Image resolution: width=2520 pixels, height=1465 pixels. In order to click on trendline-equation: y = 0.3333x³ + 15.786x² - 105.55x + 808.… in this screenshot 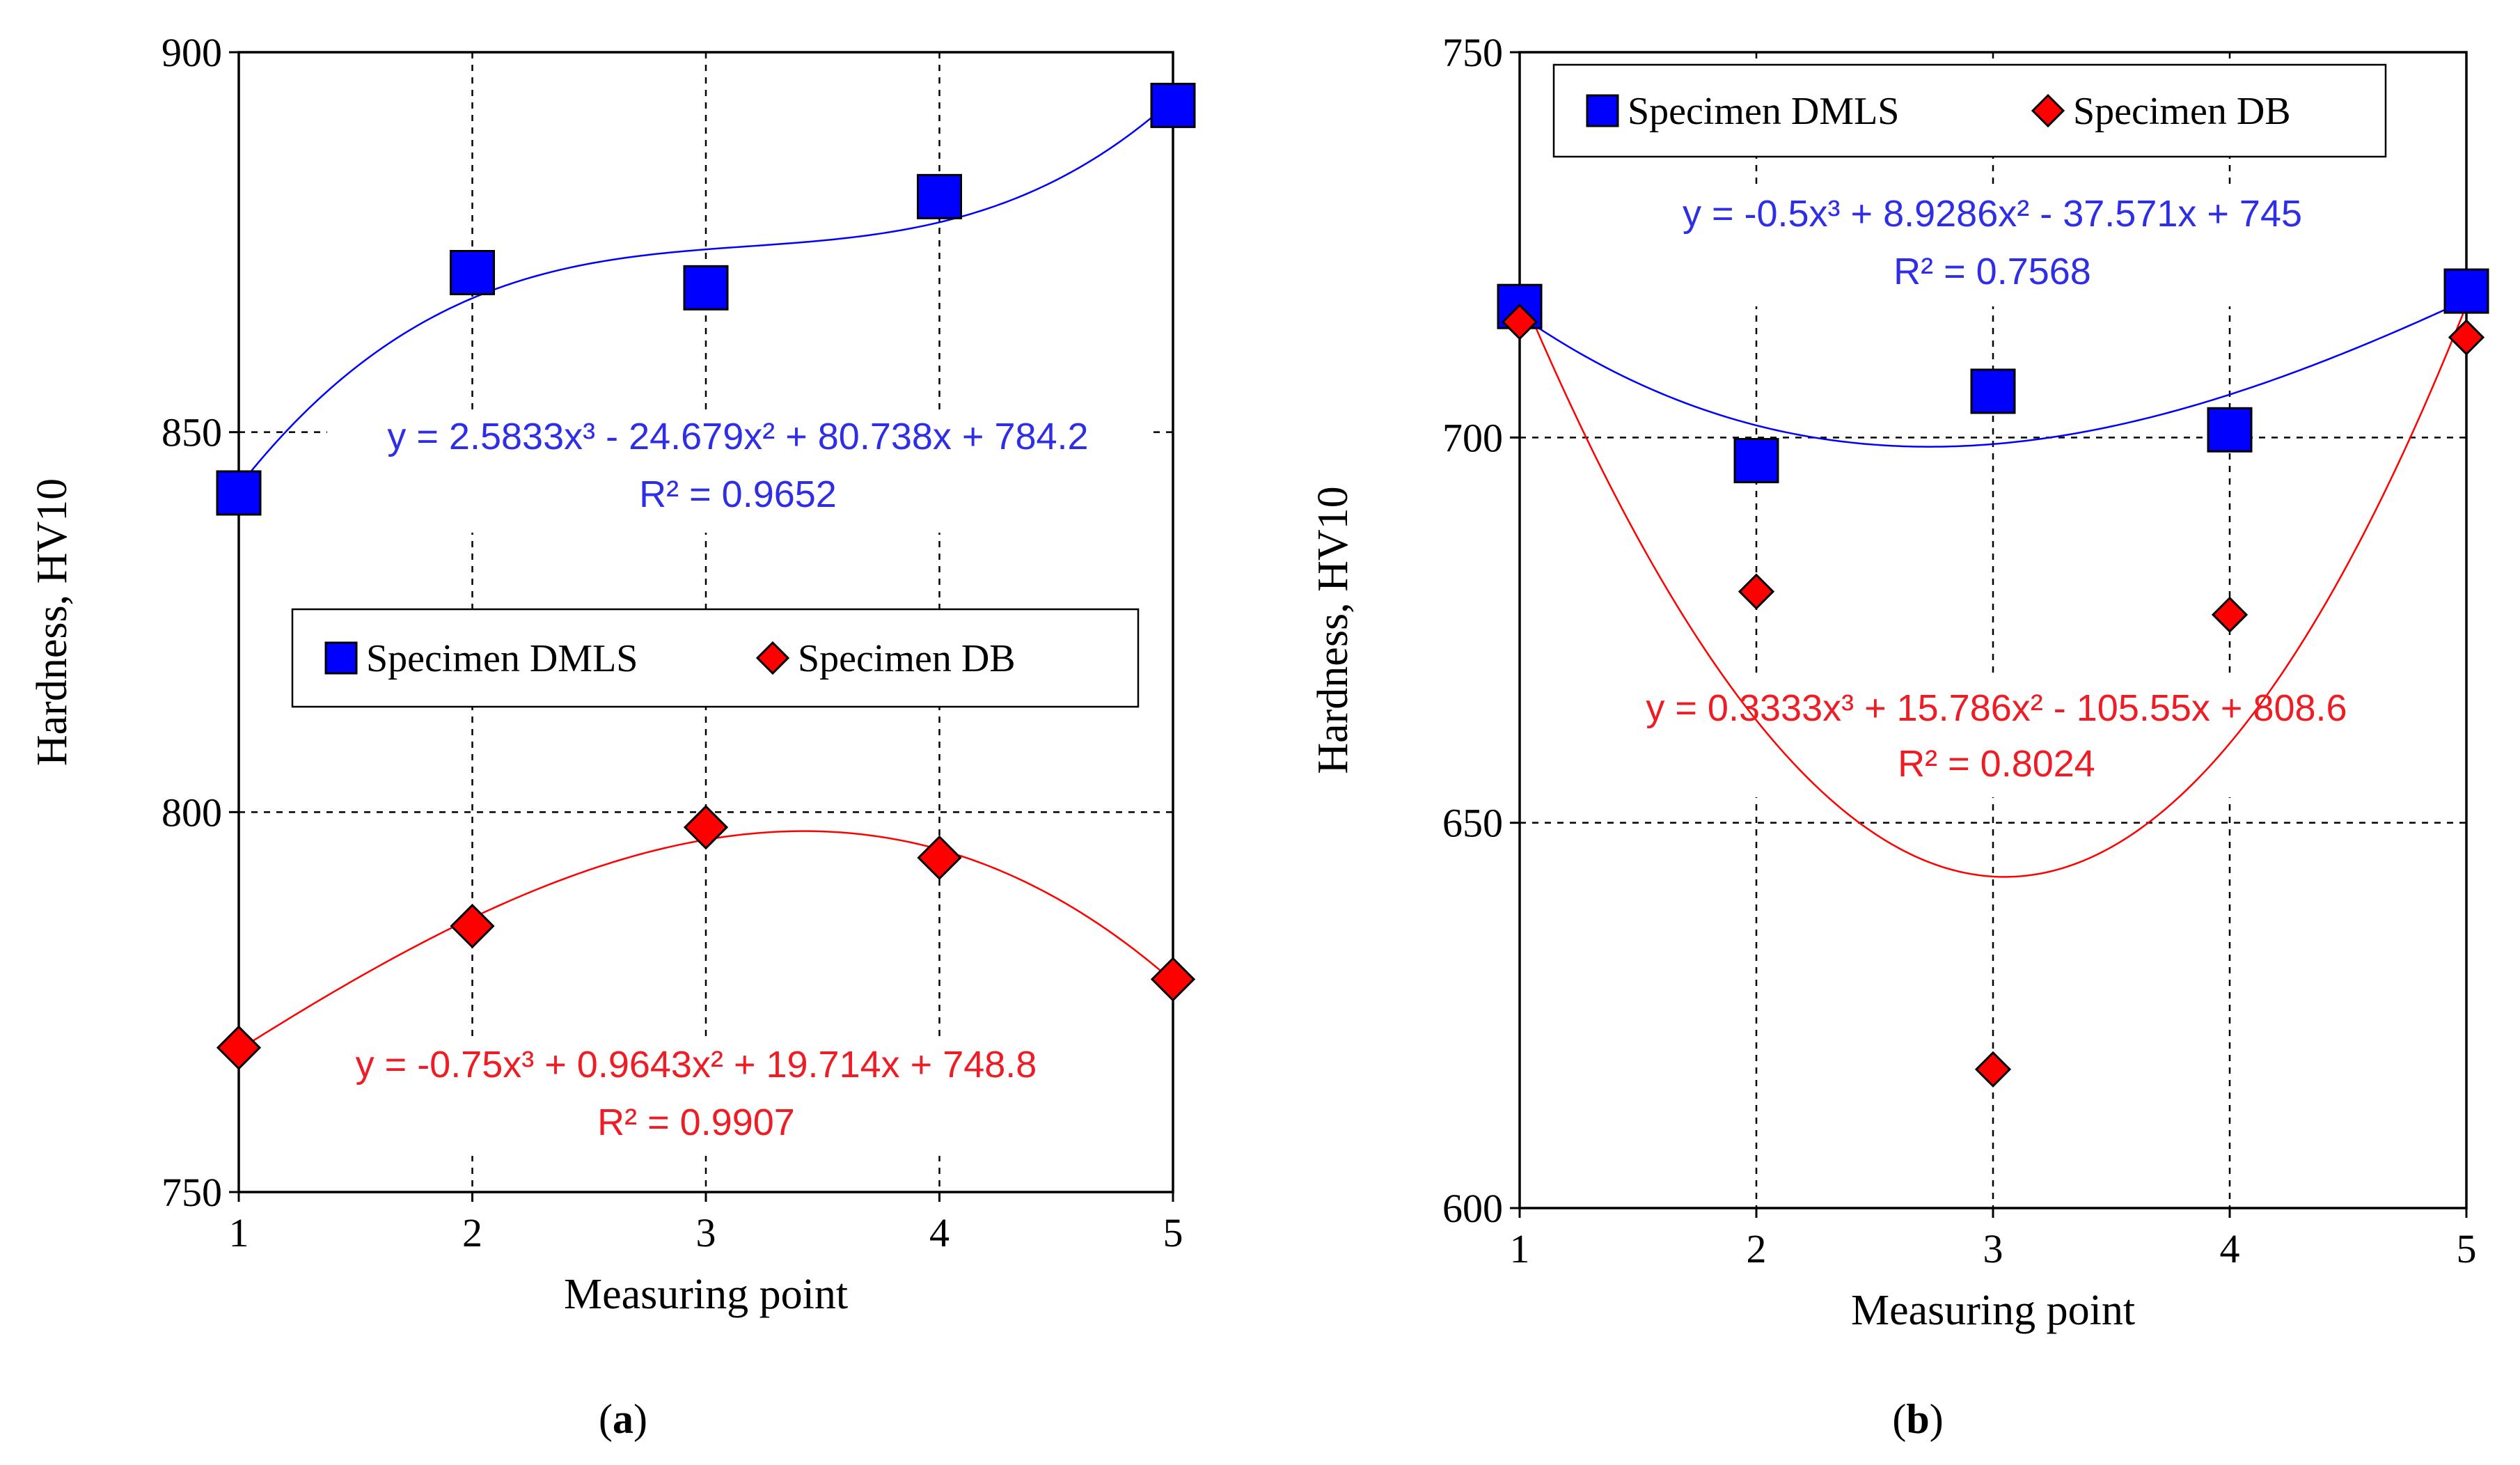, I will do `click(1997, 708)`.